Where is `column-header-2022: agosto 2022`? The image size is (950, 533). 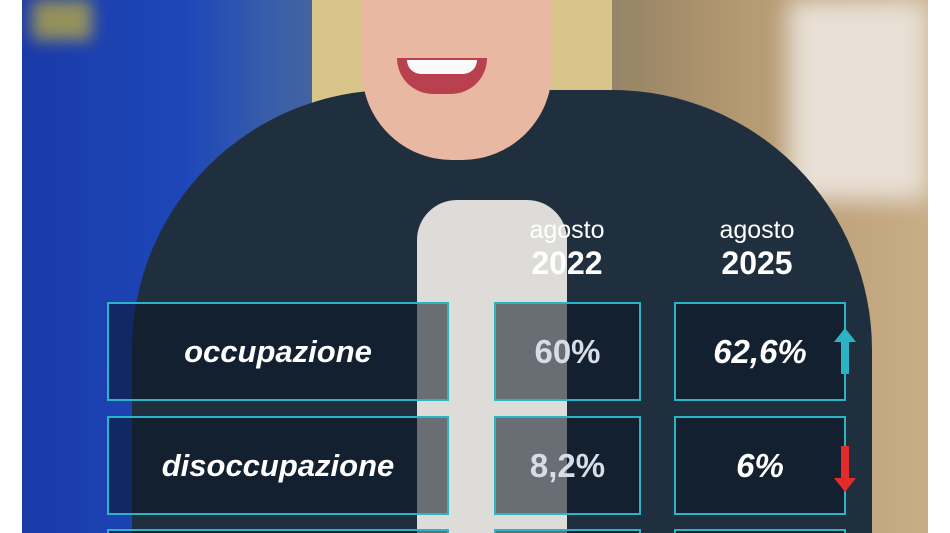
column-header-2022: agosto 2022 is located at coordinates (567, 248).